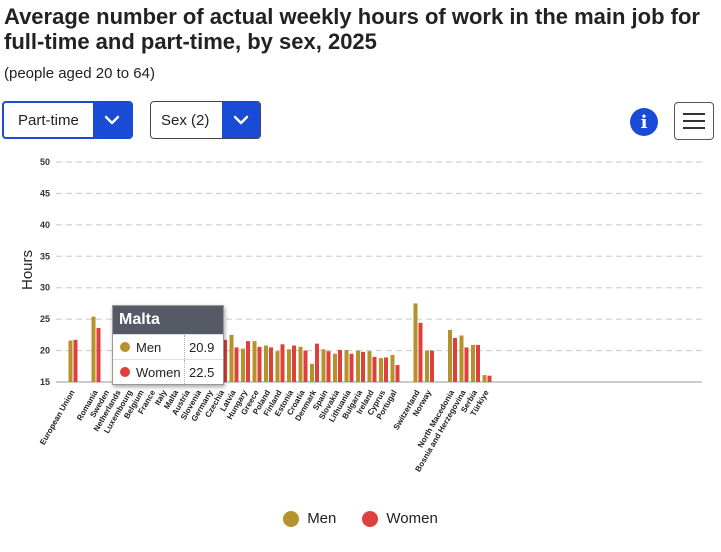 This screenshot has width=721, height=552. Describe the element at coordinates (45, 382) in the screenshot. I see `y-tick-label: 15` at that location.